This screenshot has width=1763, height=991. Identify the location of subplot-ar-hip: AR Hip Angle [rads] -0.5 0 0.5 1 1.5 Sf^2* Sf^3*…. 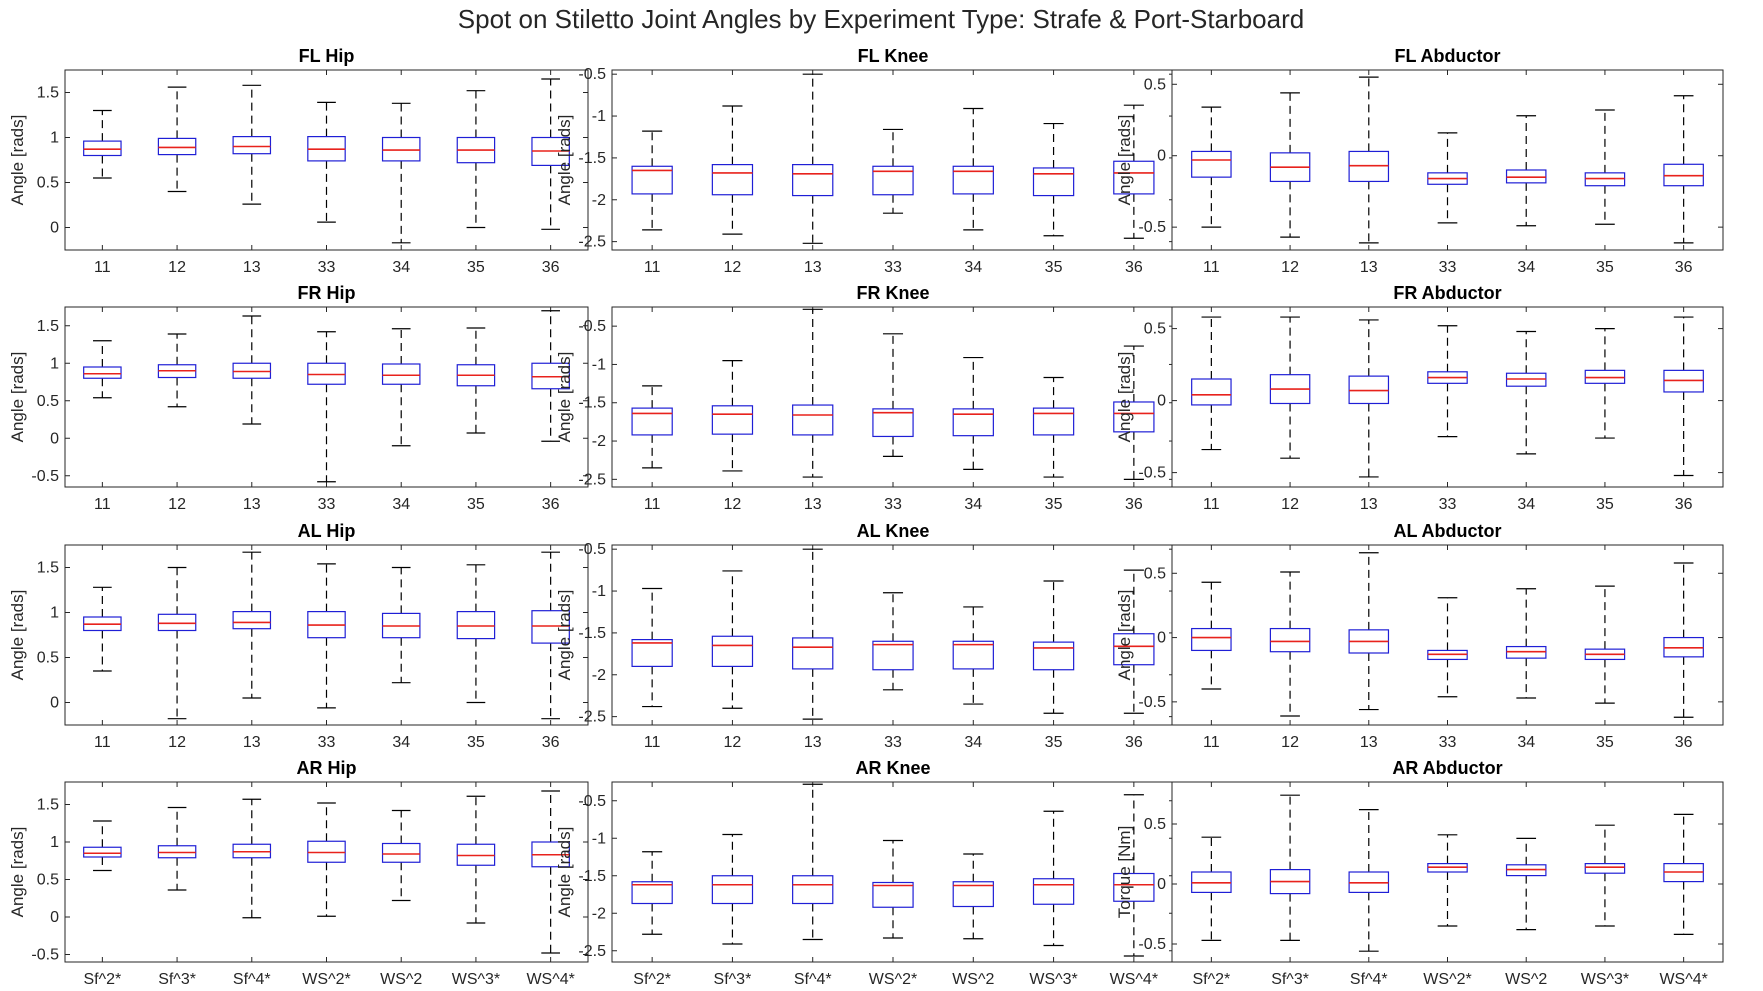
(298, 873).